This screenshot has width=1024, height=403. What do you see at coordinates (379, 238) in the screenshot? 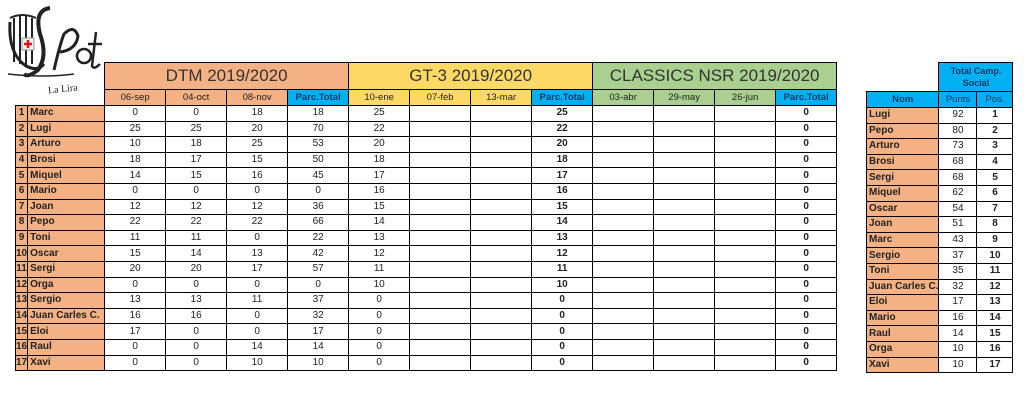
I see `score-cell: 13` at bounding box center [379, 238].